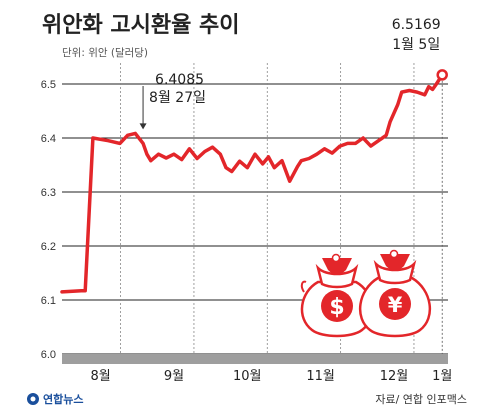 This screenshot has height=415, width=482. Describe the element at coordinates (320, 376) in the screenshot. I see `x-tick-label: 11월` at that location.